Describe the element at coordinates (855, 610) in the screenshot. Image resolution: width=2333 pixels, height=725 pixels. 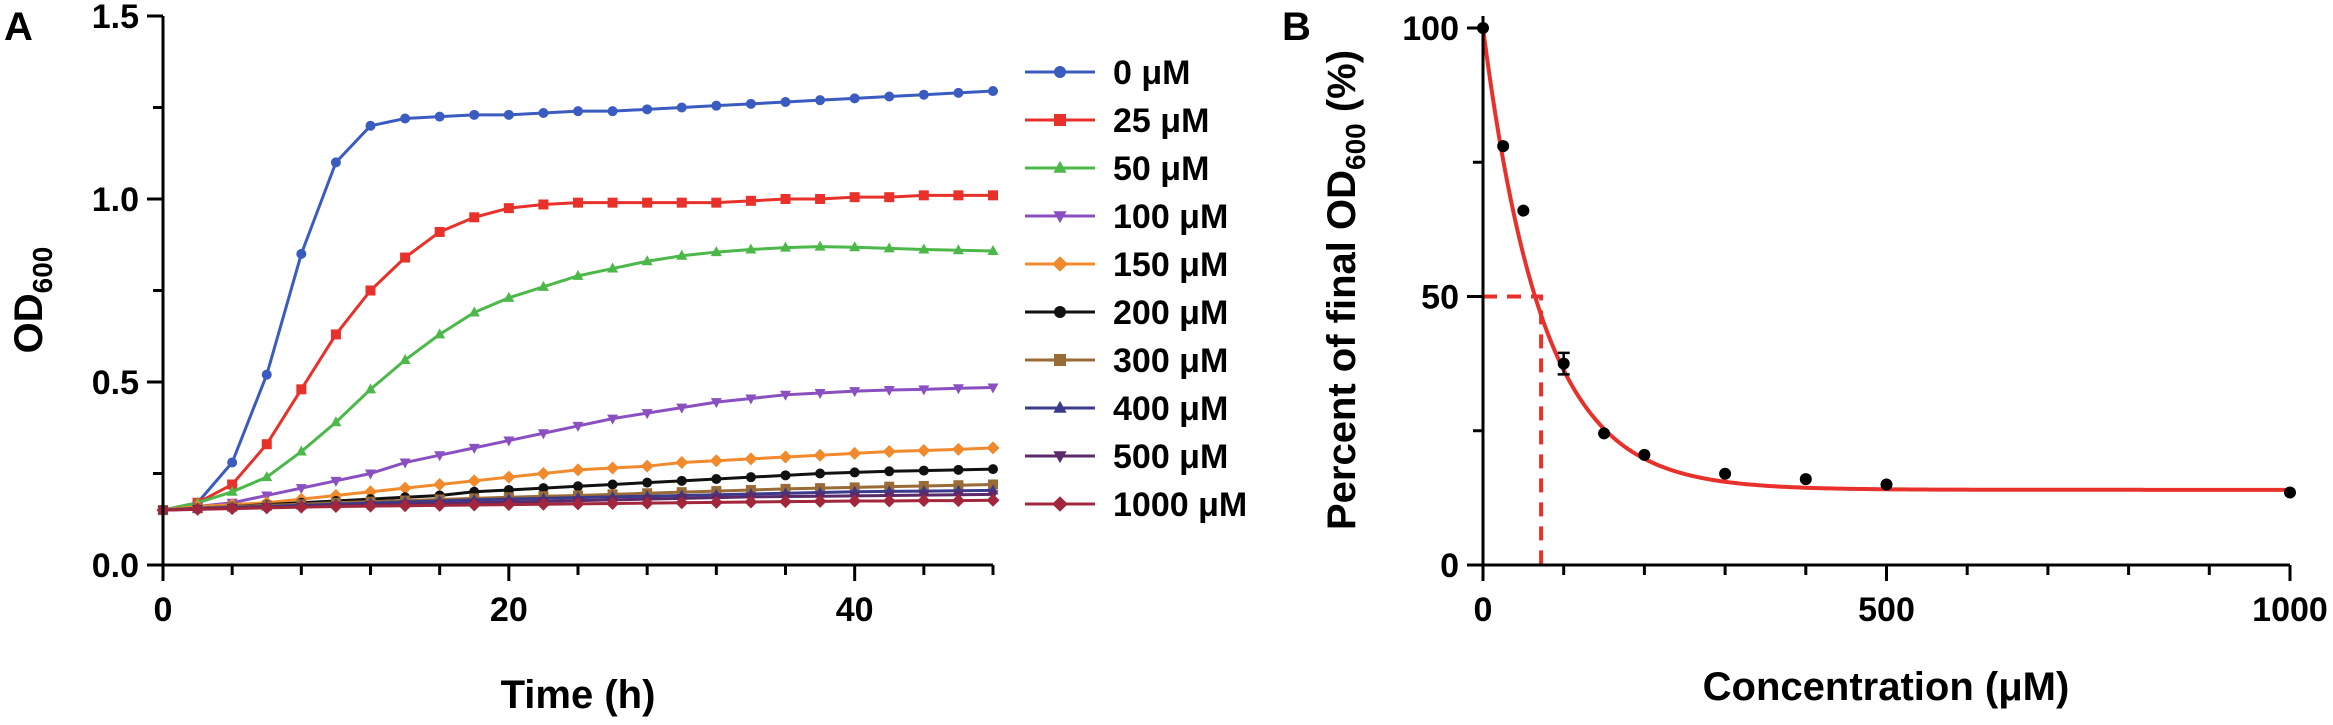
I see `x-tick-label: 40` at that location.